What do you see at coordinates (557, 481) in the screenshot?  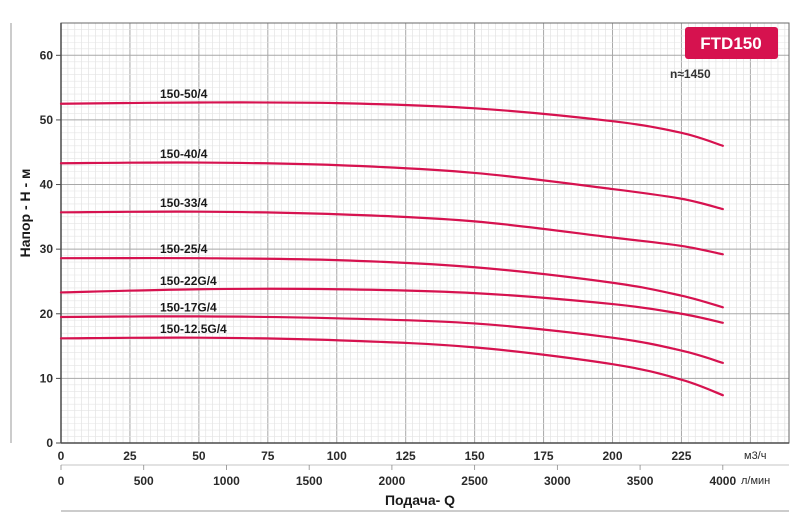 I see `x-tick-label-secondary: 3000` at bounding box center [557, 481].